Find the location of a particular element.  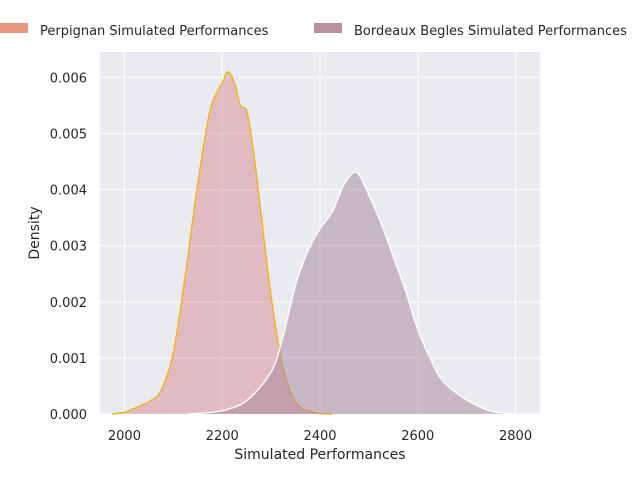

y-tick-label: 0.003 is located at coordinates (68, 247).